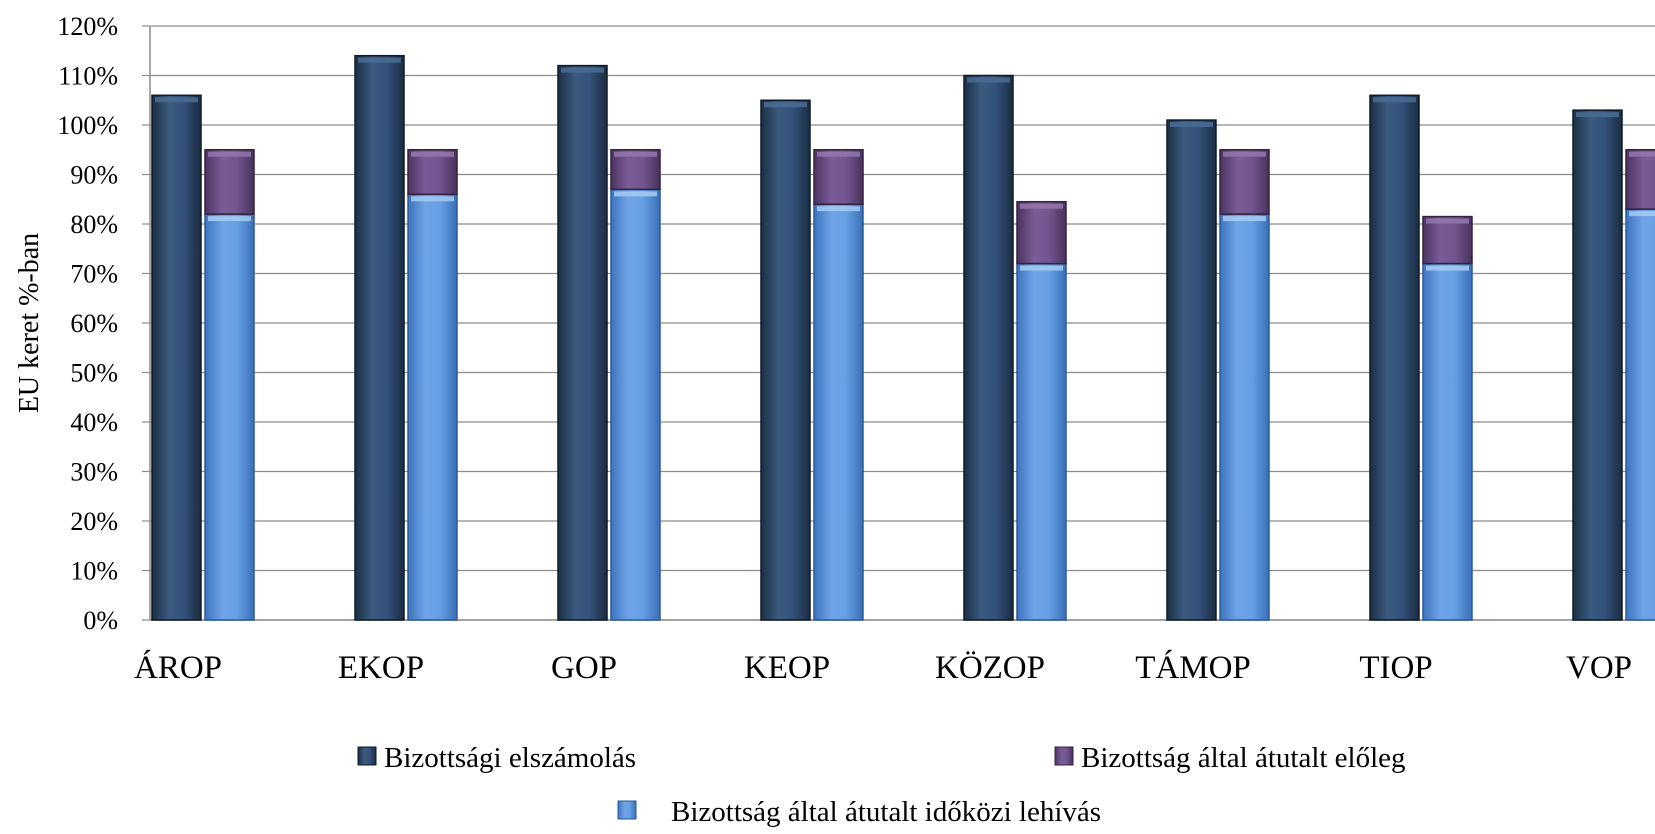  Describe the element at coordinates (381, 668) in the screenshot. I see `category-label-1: EKOP` at that location.